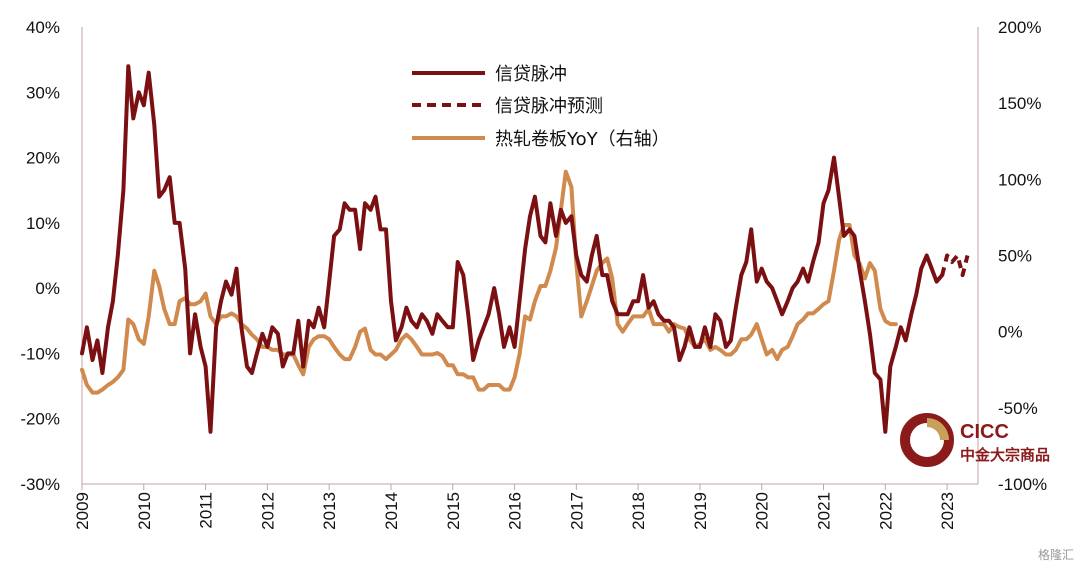 This screenshot has height=567, width=1080. I want to click on x-tick-label: 2017, so click(576, 511).